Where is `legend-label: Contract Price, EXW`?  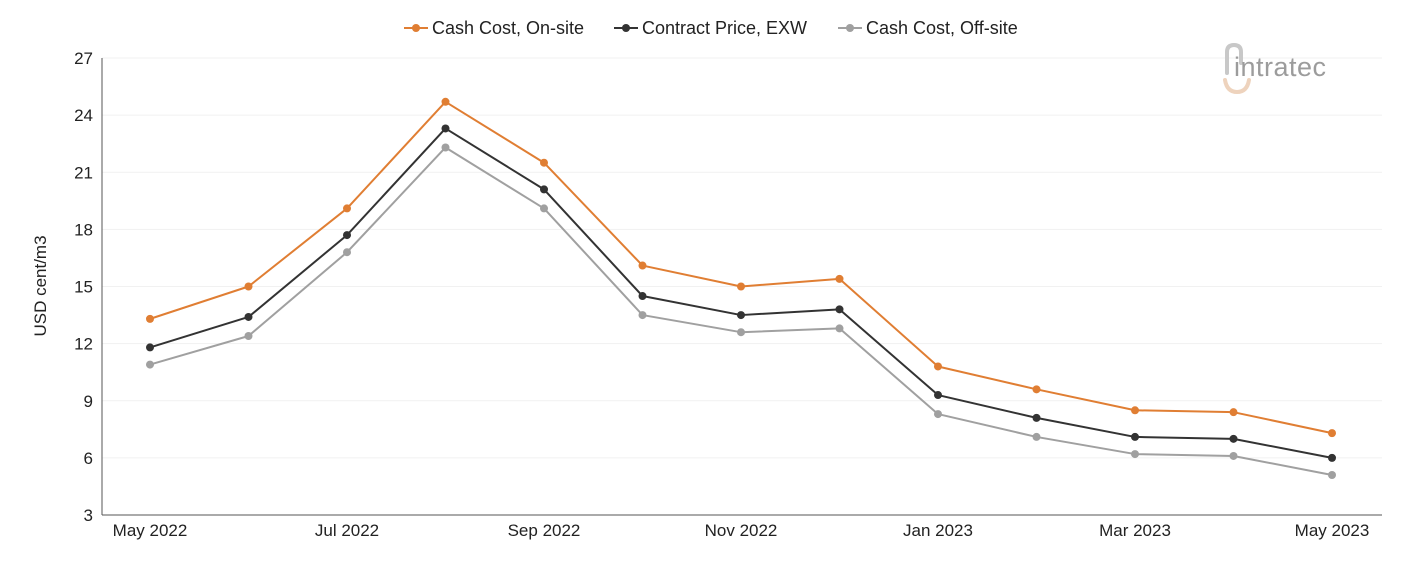 legend-label: Contract Price, EXW is located at coordinates (724, 28).